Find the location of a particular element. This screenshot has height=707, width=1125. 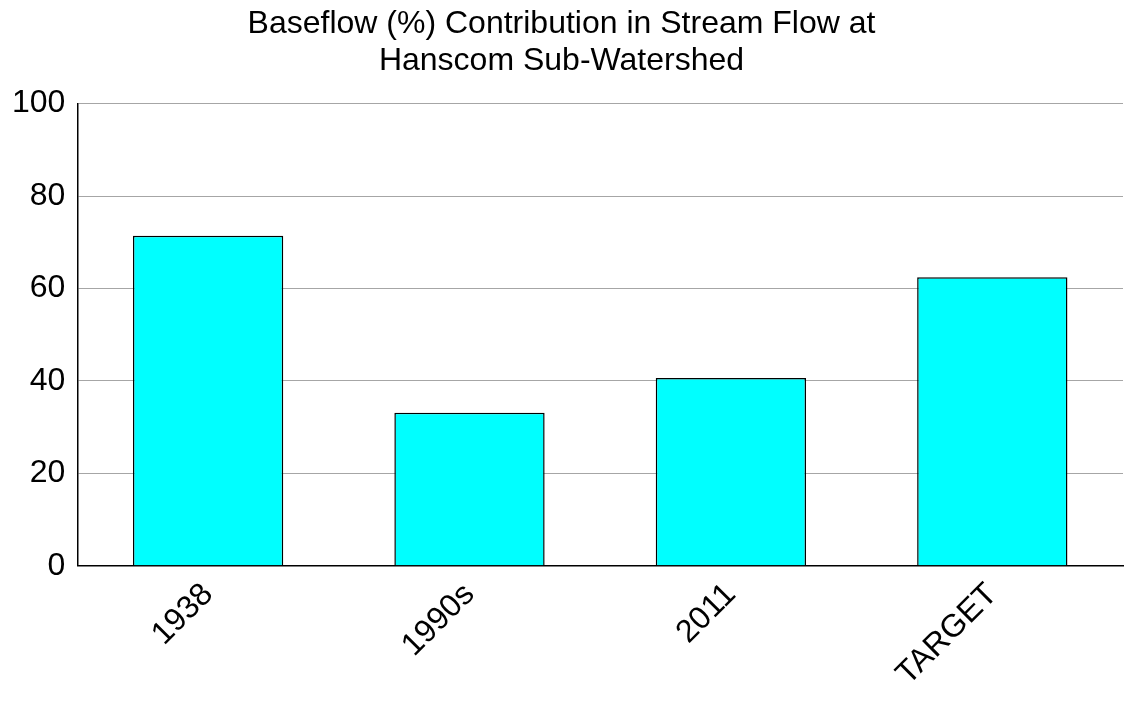

y-tick-label: 20 is located at coordinates (47, 471).